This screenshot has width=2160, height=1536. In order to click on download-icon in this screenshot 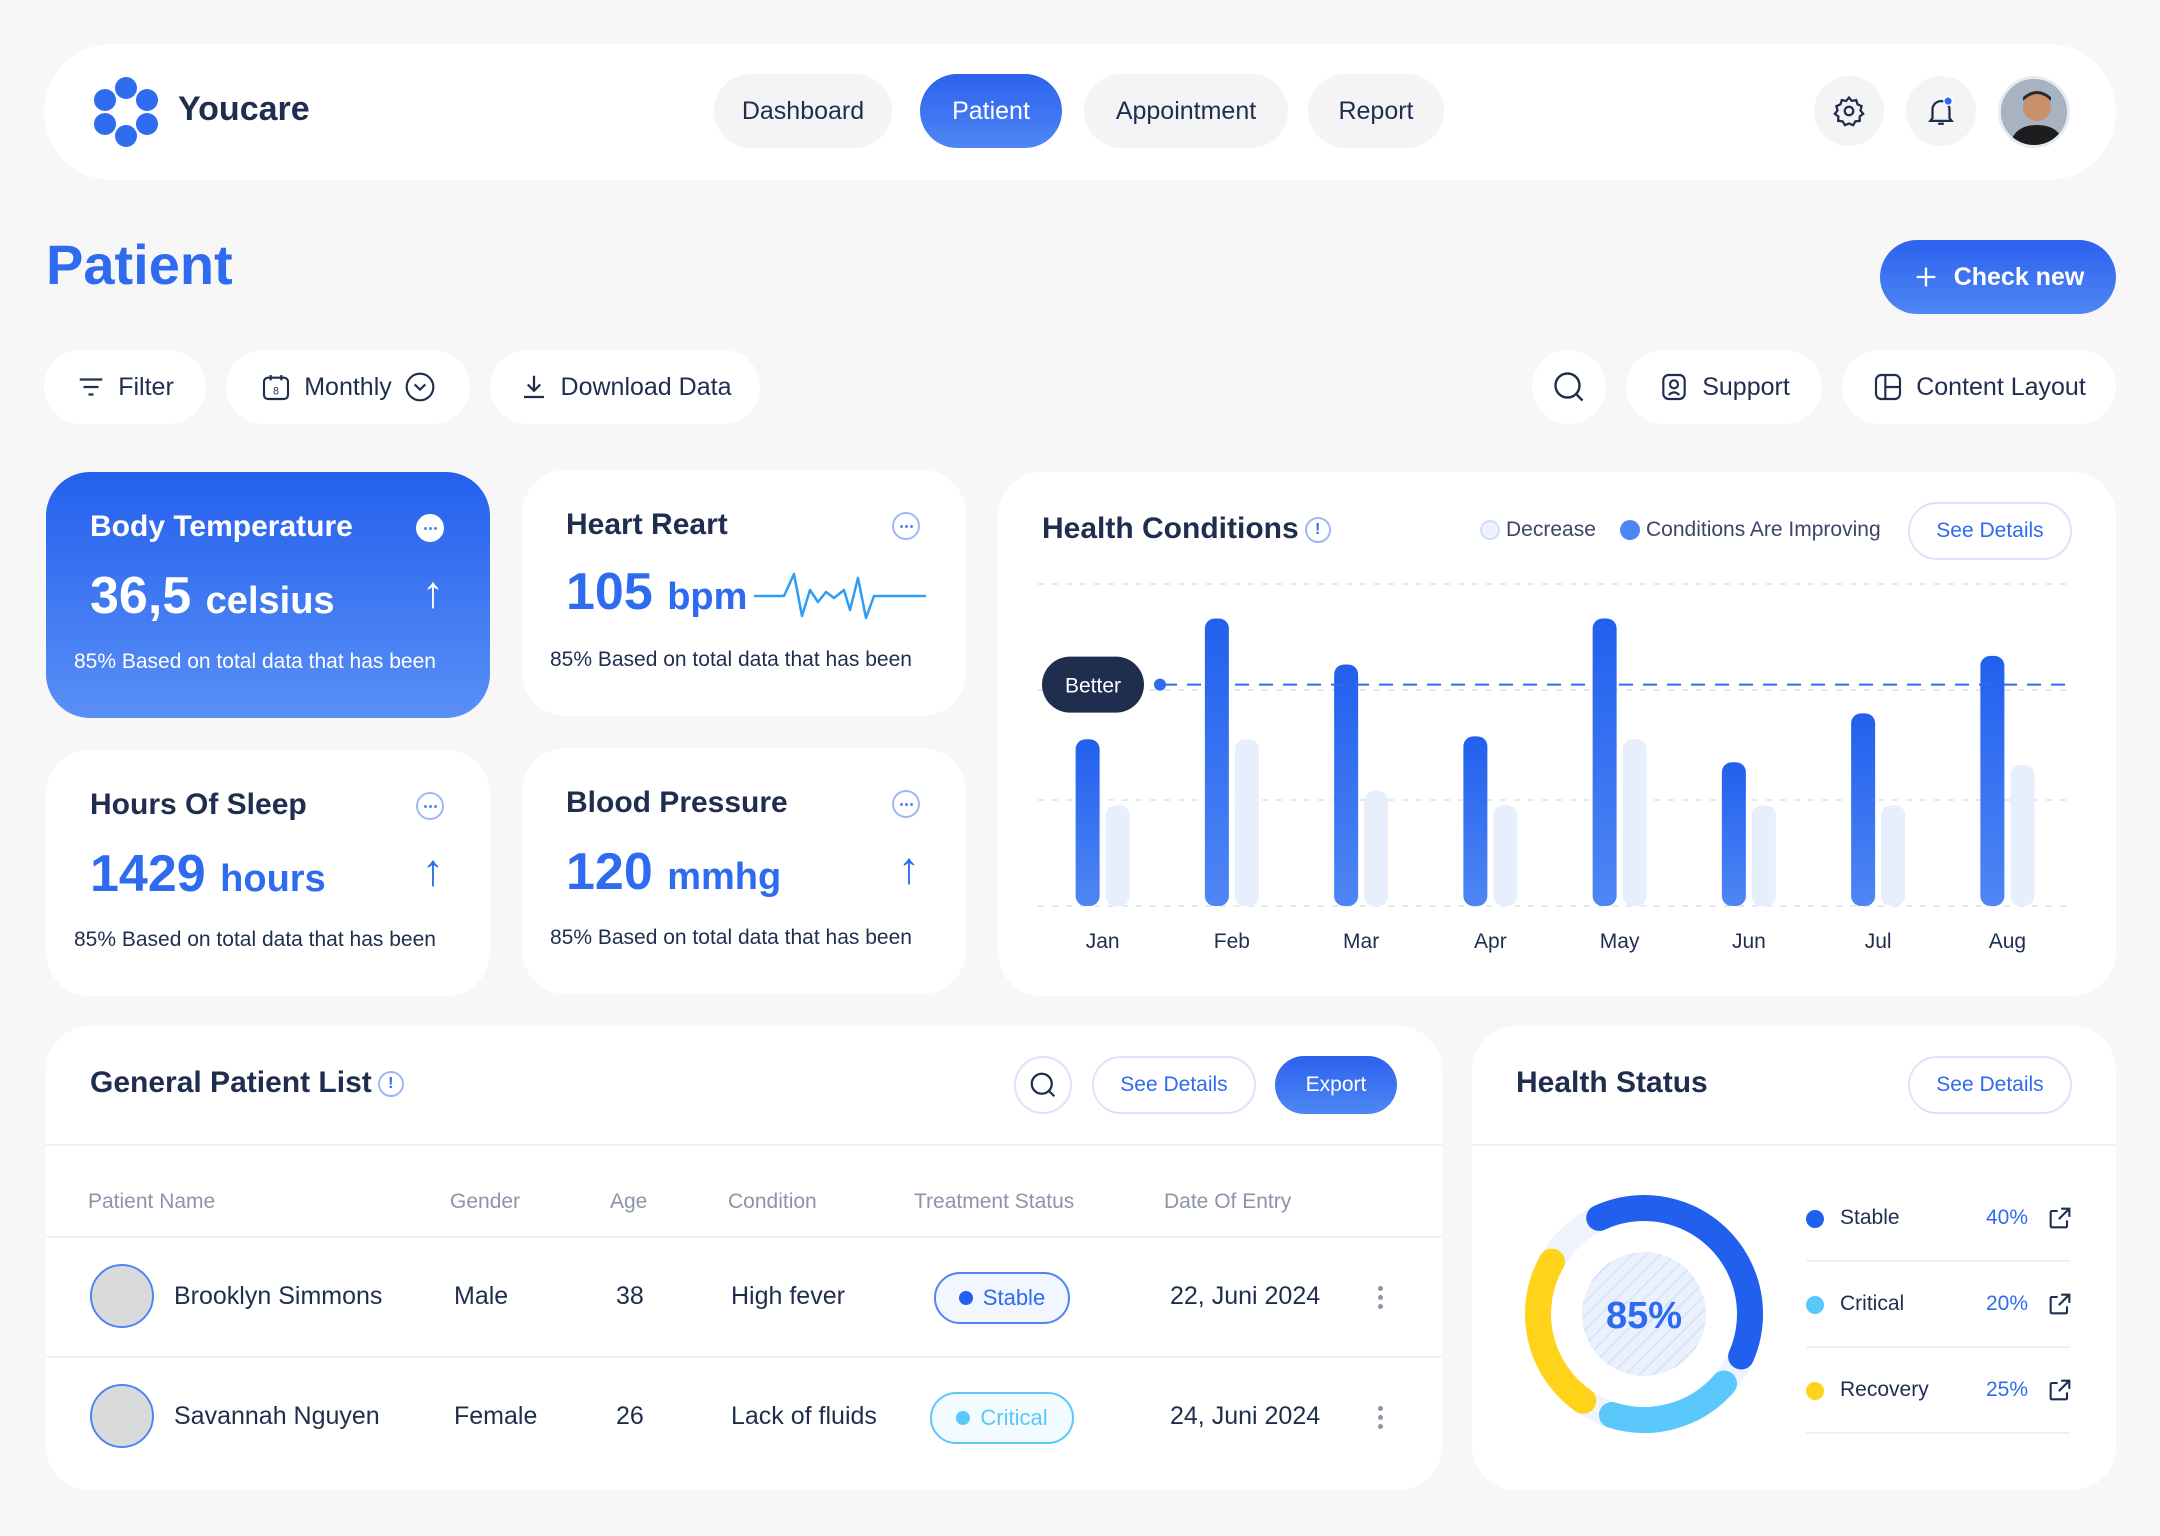, I will do `click(533, 387)`.